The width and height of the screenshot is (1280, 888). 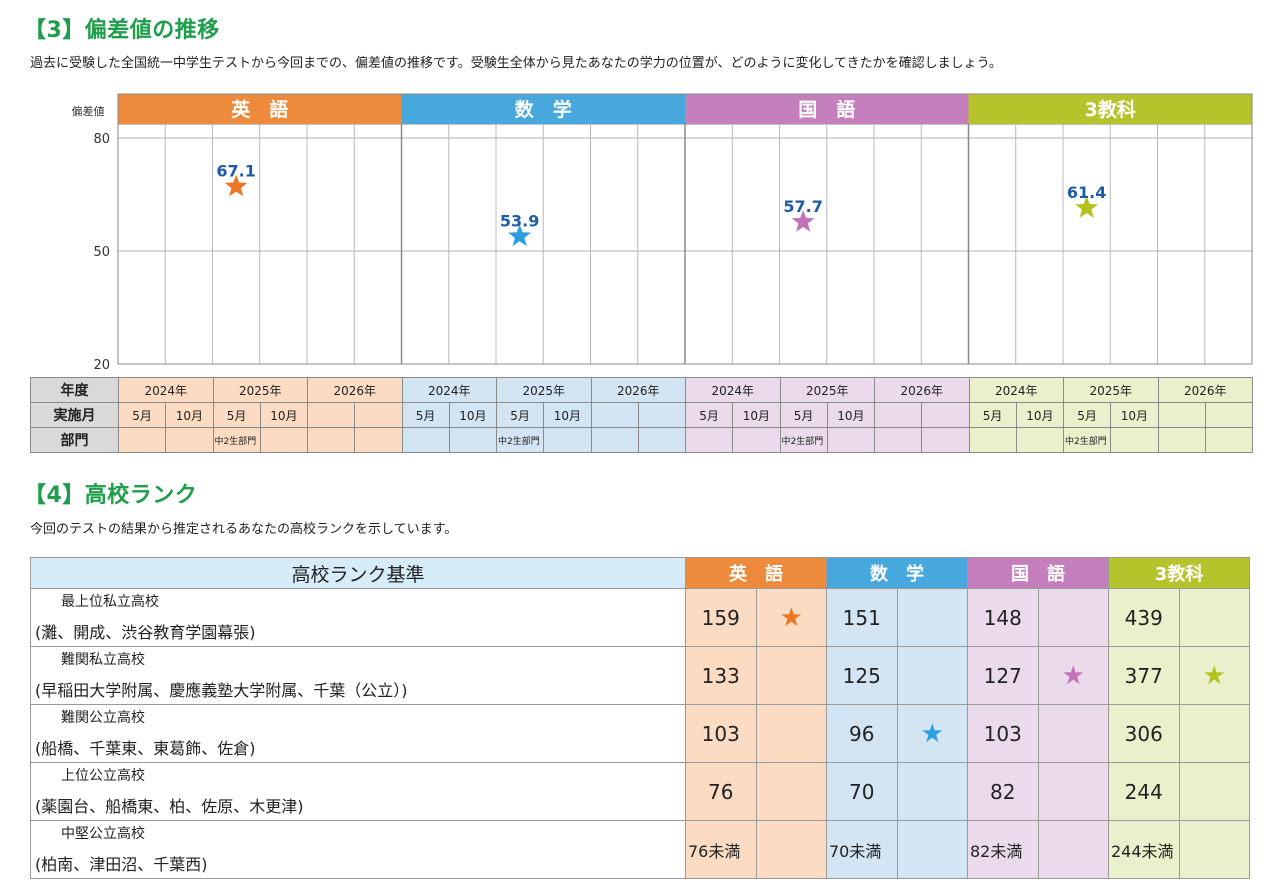 I want to click on rank-name: 難関公立高校, so click(x=103, y=718).